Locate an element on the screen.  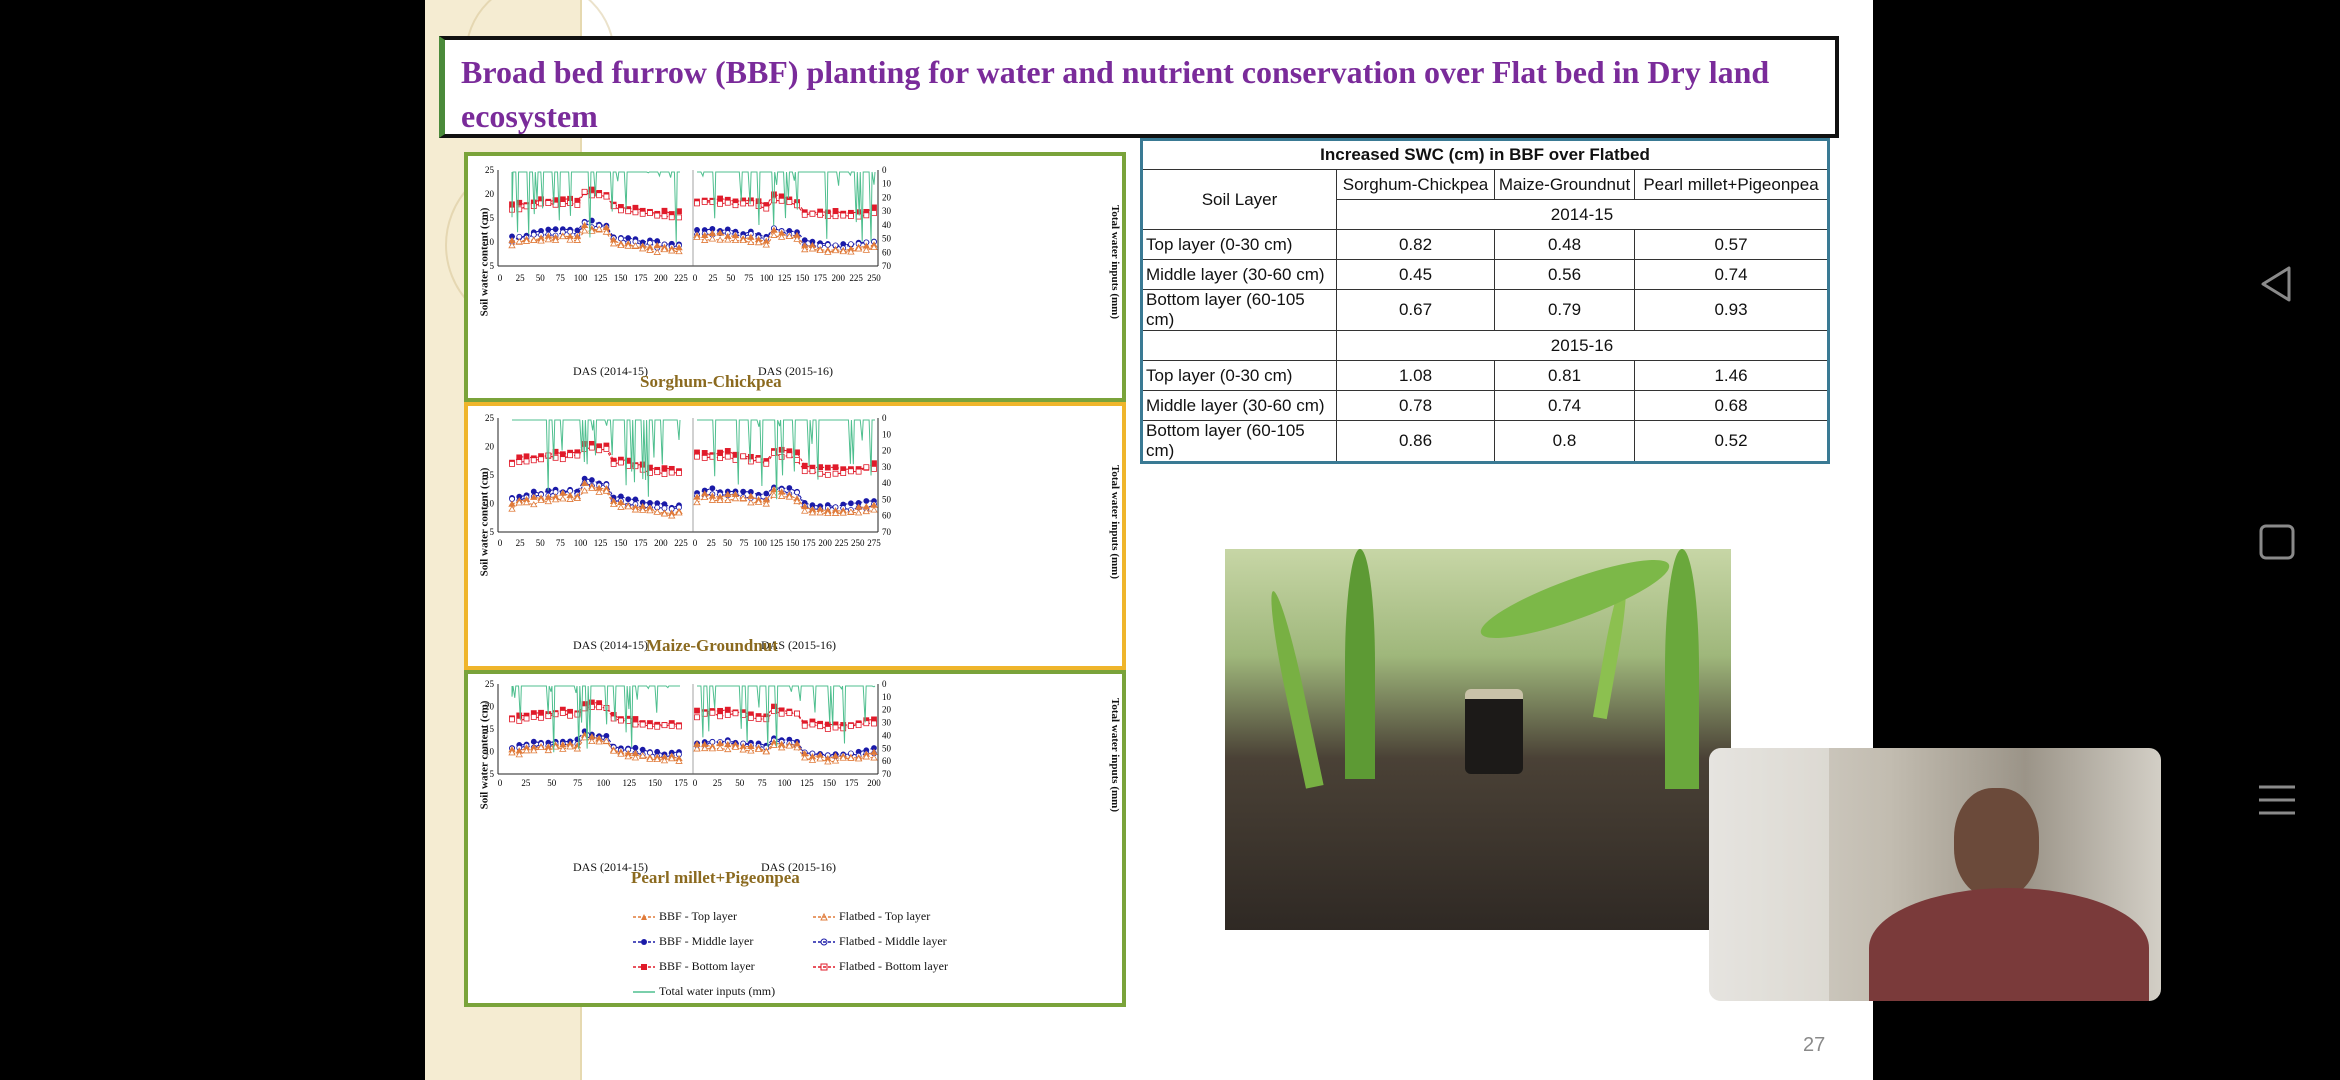
flat-middle-series is located at coordinates (595, 235).